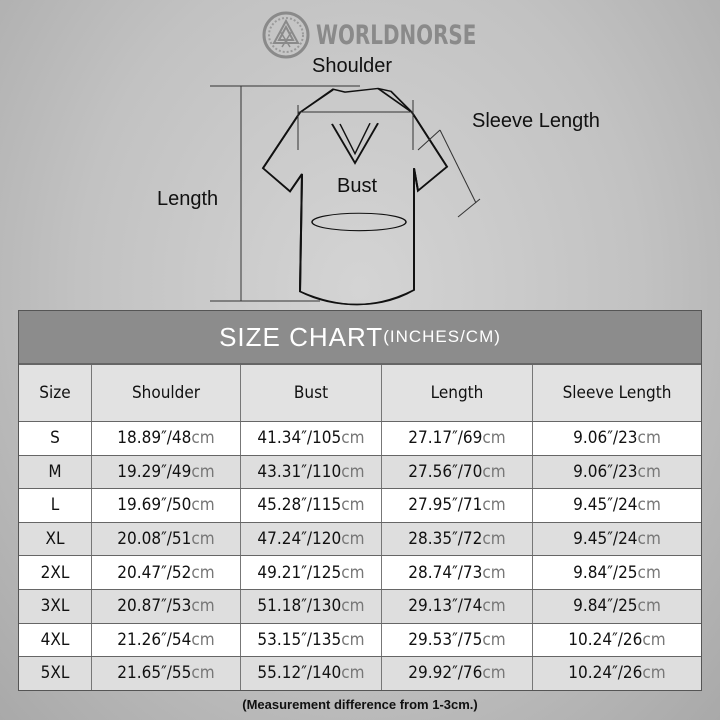 The width and height of the screenshot is (720, 720). I want to click on measurement-cell: 29.13″/74 cm, so click(457, 606).